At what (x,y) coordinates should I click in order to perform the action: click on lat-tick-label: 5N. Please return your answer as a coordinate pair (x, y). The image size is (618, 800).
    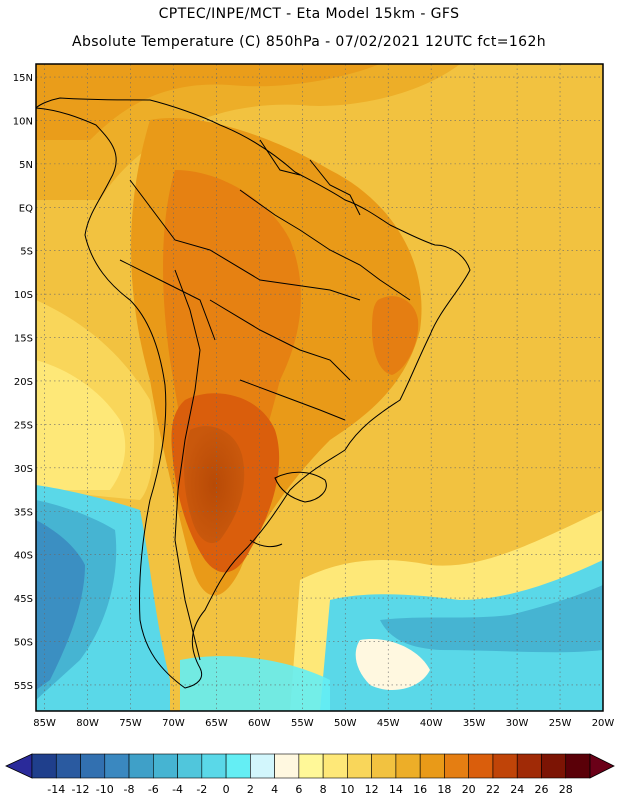
    Looking at the image, I should click on (26, 165).